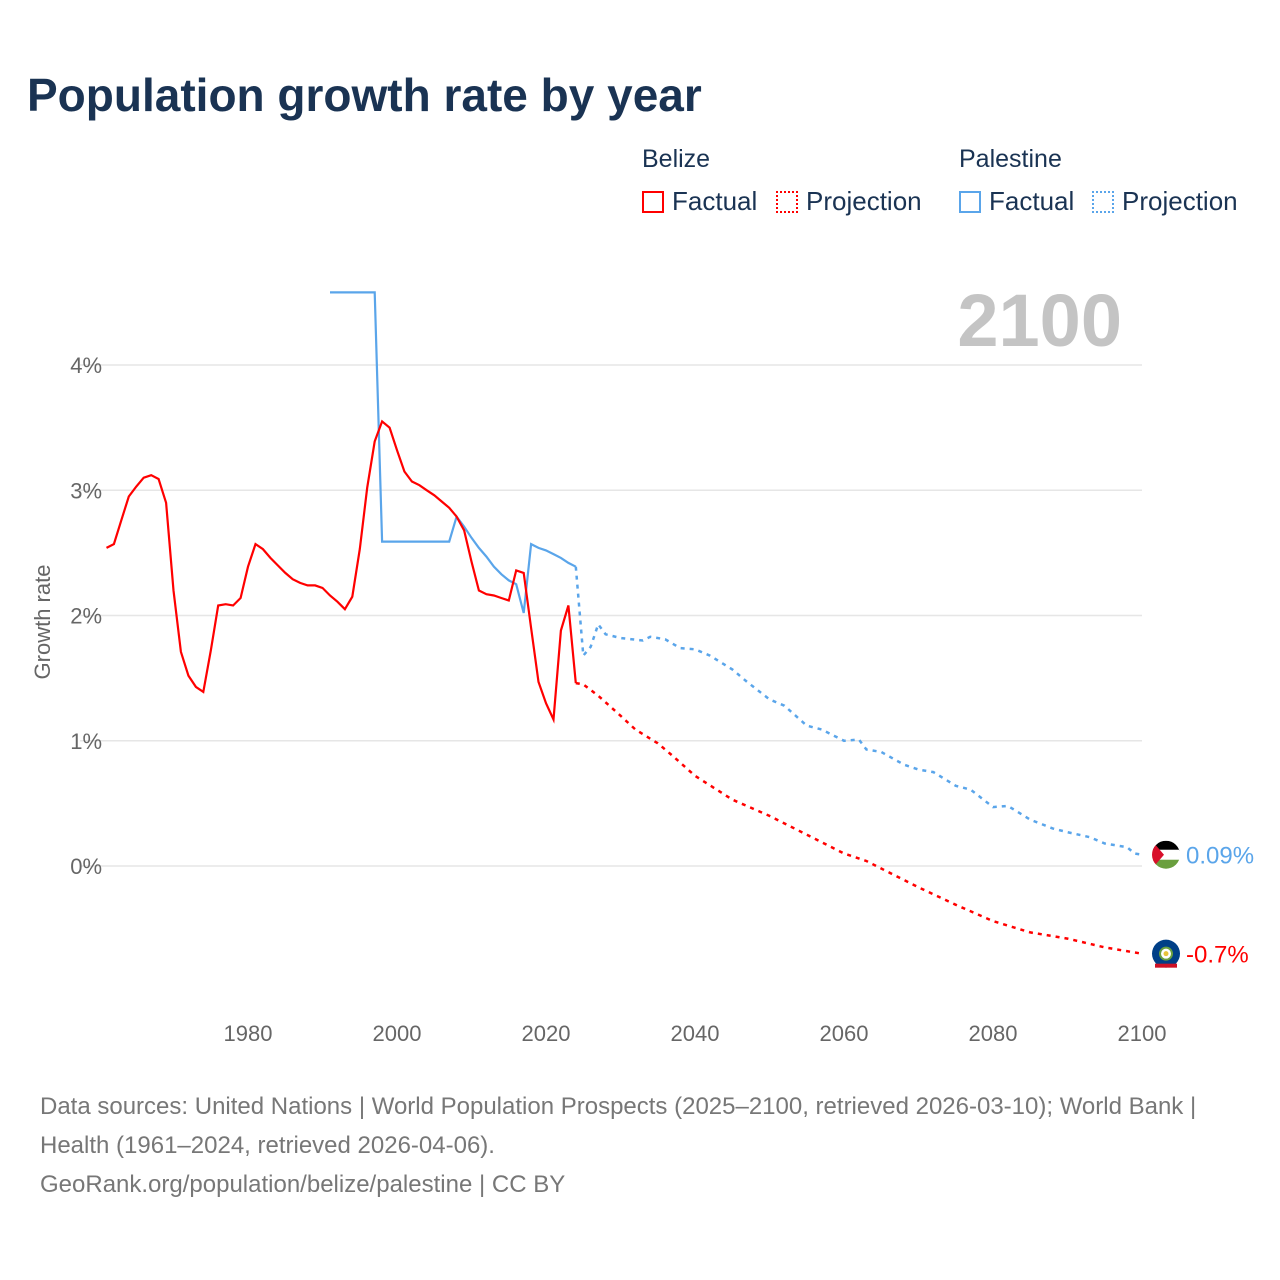 Image resolution: width=1280 pixels, height=1280 pixels. Describe the element at coordinates (1010, 159) in the screenshot. I see `legend-group-palestine: Palestine` at that location.